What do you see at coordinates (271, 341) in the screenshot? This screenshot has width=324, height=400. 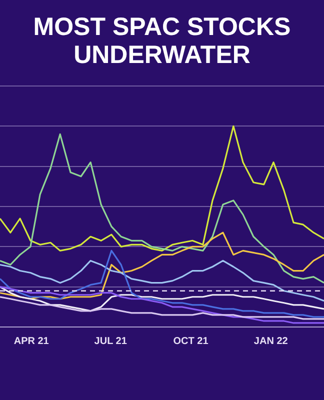 I see `x-tick-label: JAN 22` at bounding box center [271, 341].